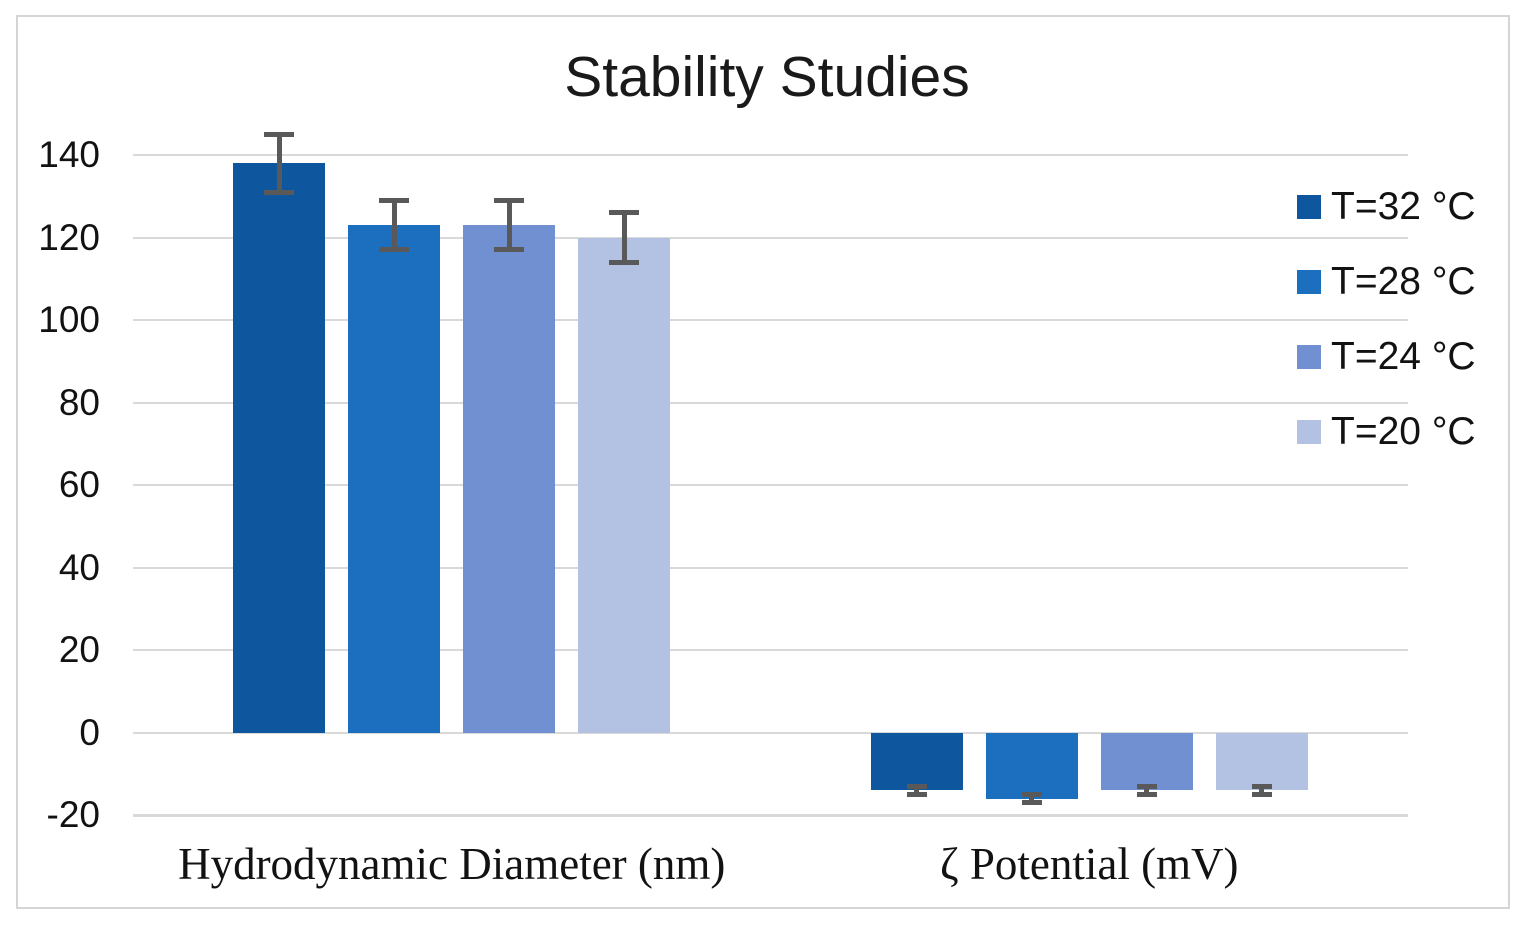  What do you see at coordinates (1089, 864) in the screenshot?
I see `category-label: ζ Potential (mV)` at bounding box center [1089, 864].